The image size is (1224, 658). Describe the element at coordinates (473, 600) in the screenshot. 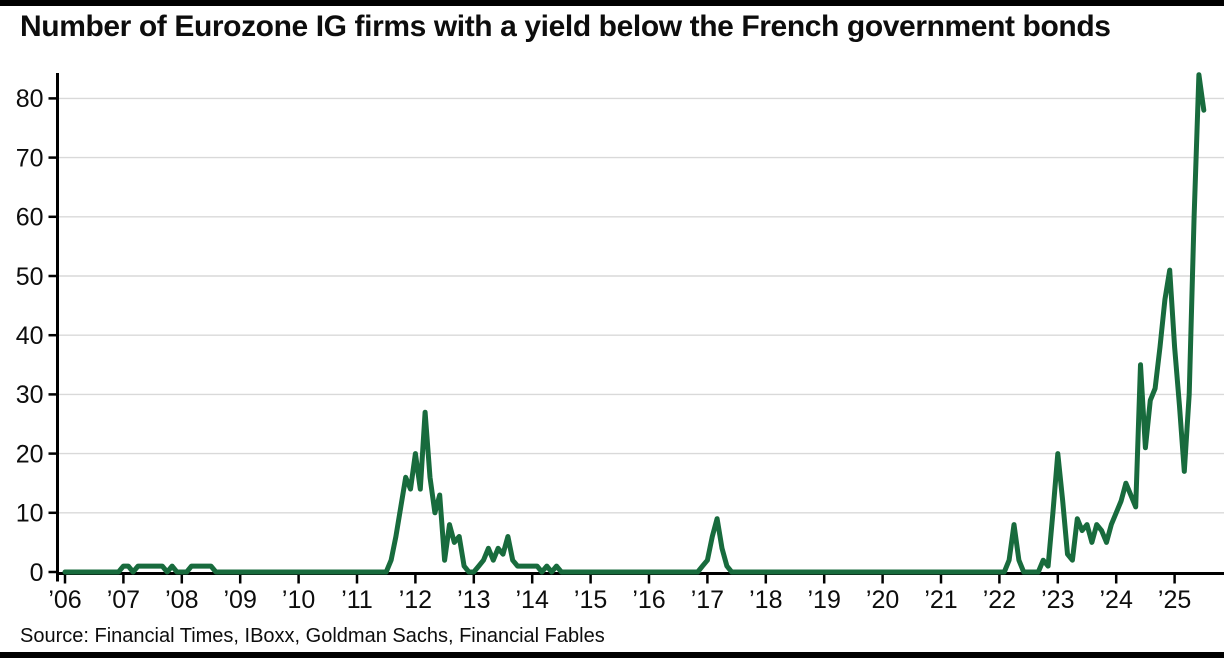

I see `x-tick-label: ’13` at that location.